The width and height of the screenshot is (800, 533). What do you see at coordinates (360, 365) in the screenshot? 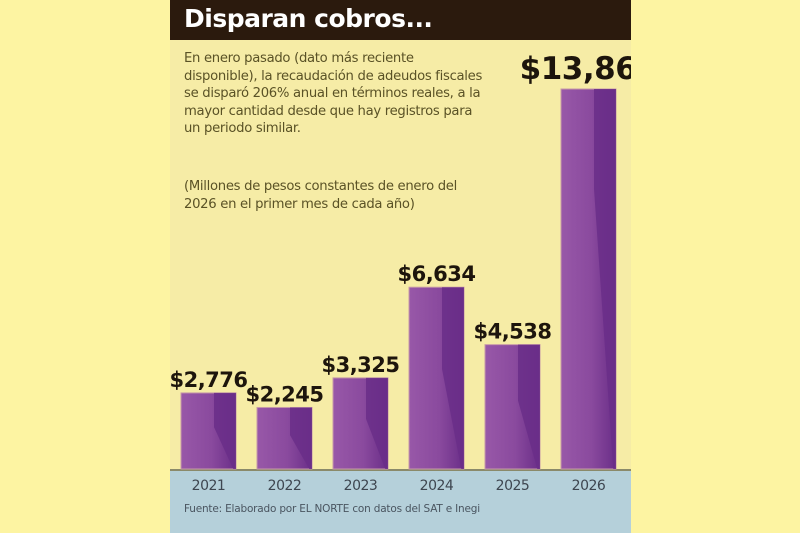
I see `data-label-2023: $3,325` at bounding box center [360, 365].